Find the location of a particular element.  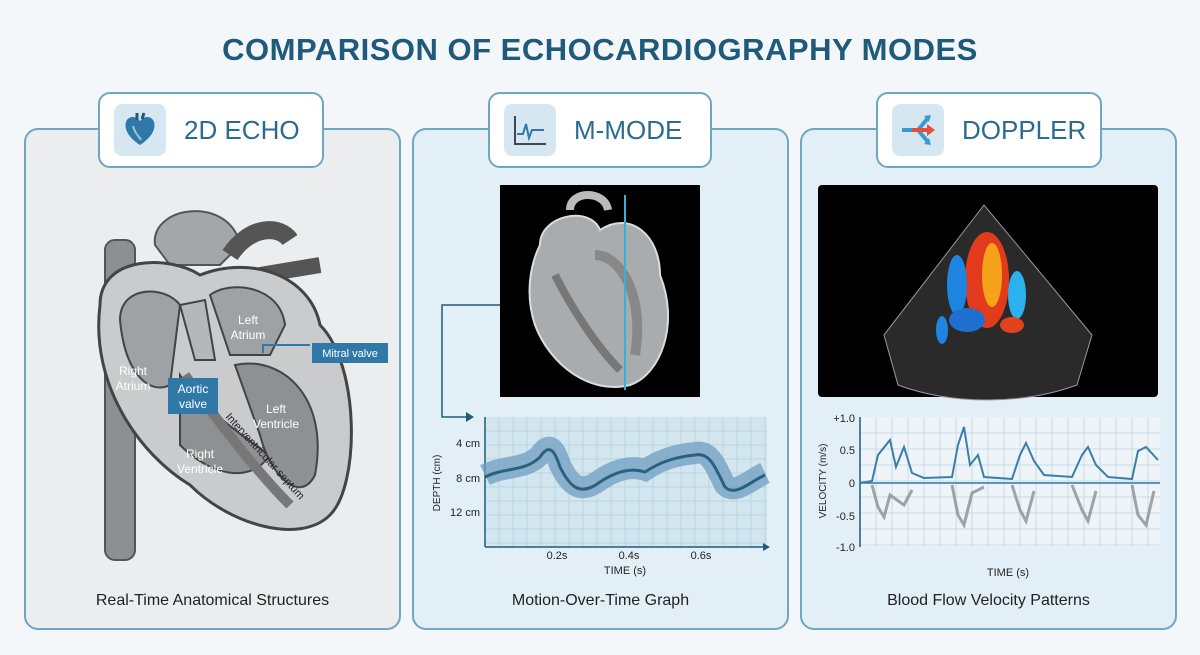

tick-label: 0.2s is located at coordinates (557, 556).